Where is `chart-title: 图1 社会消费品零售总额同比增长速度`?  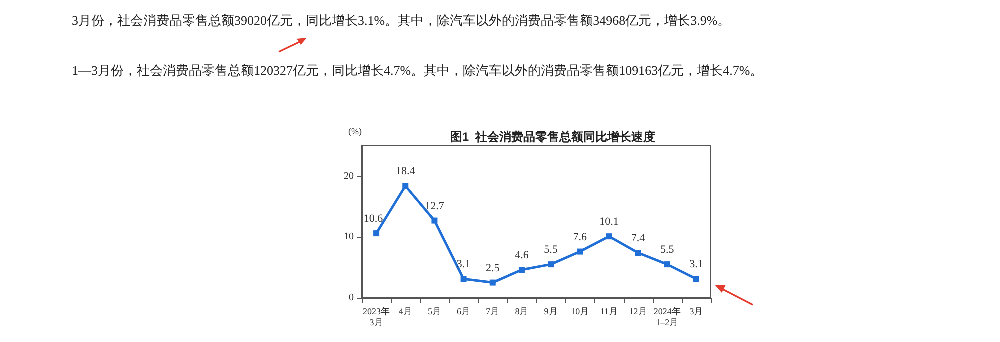 chart-title: 图1 社会消费品零售总额同比增长速度 is located at coordinates (553, 137).